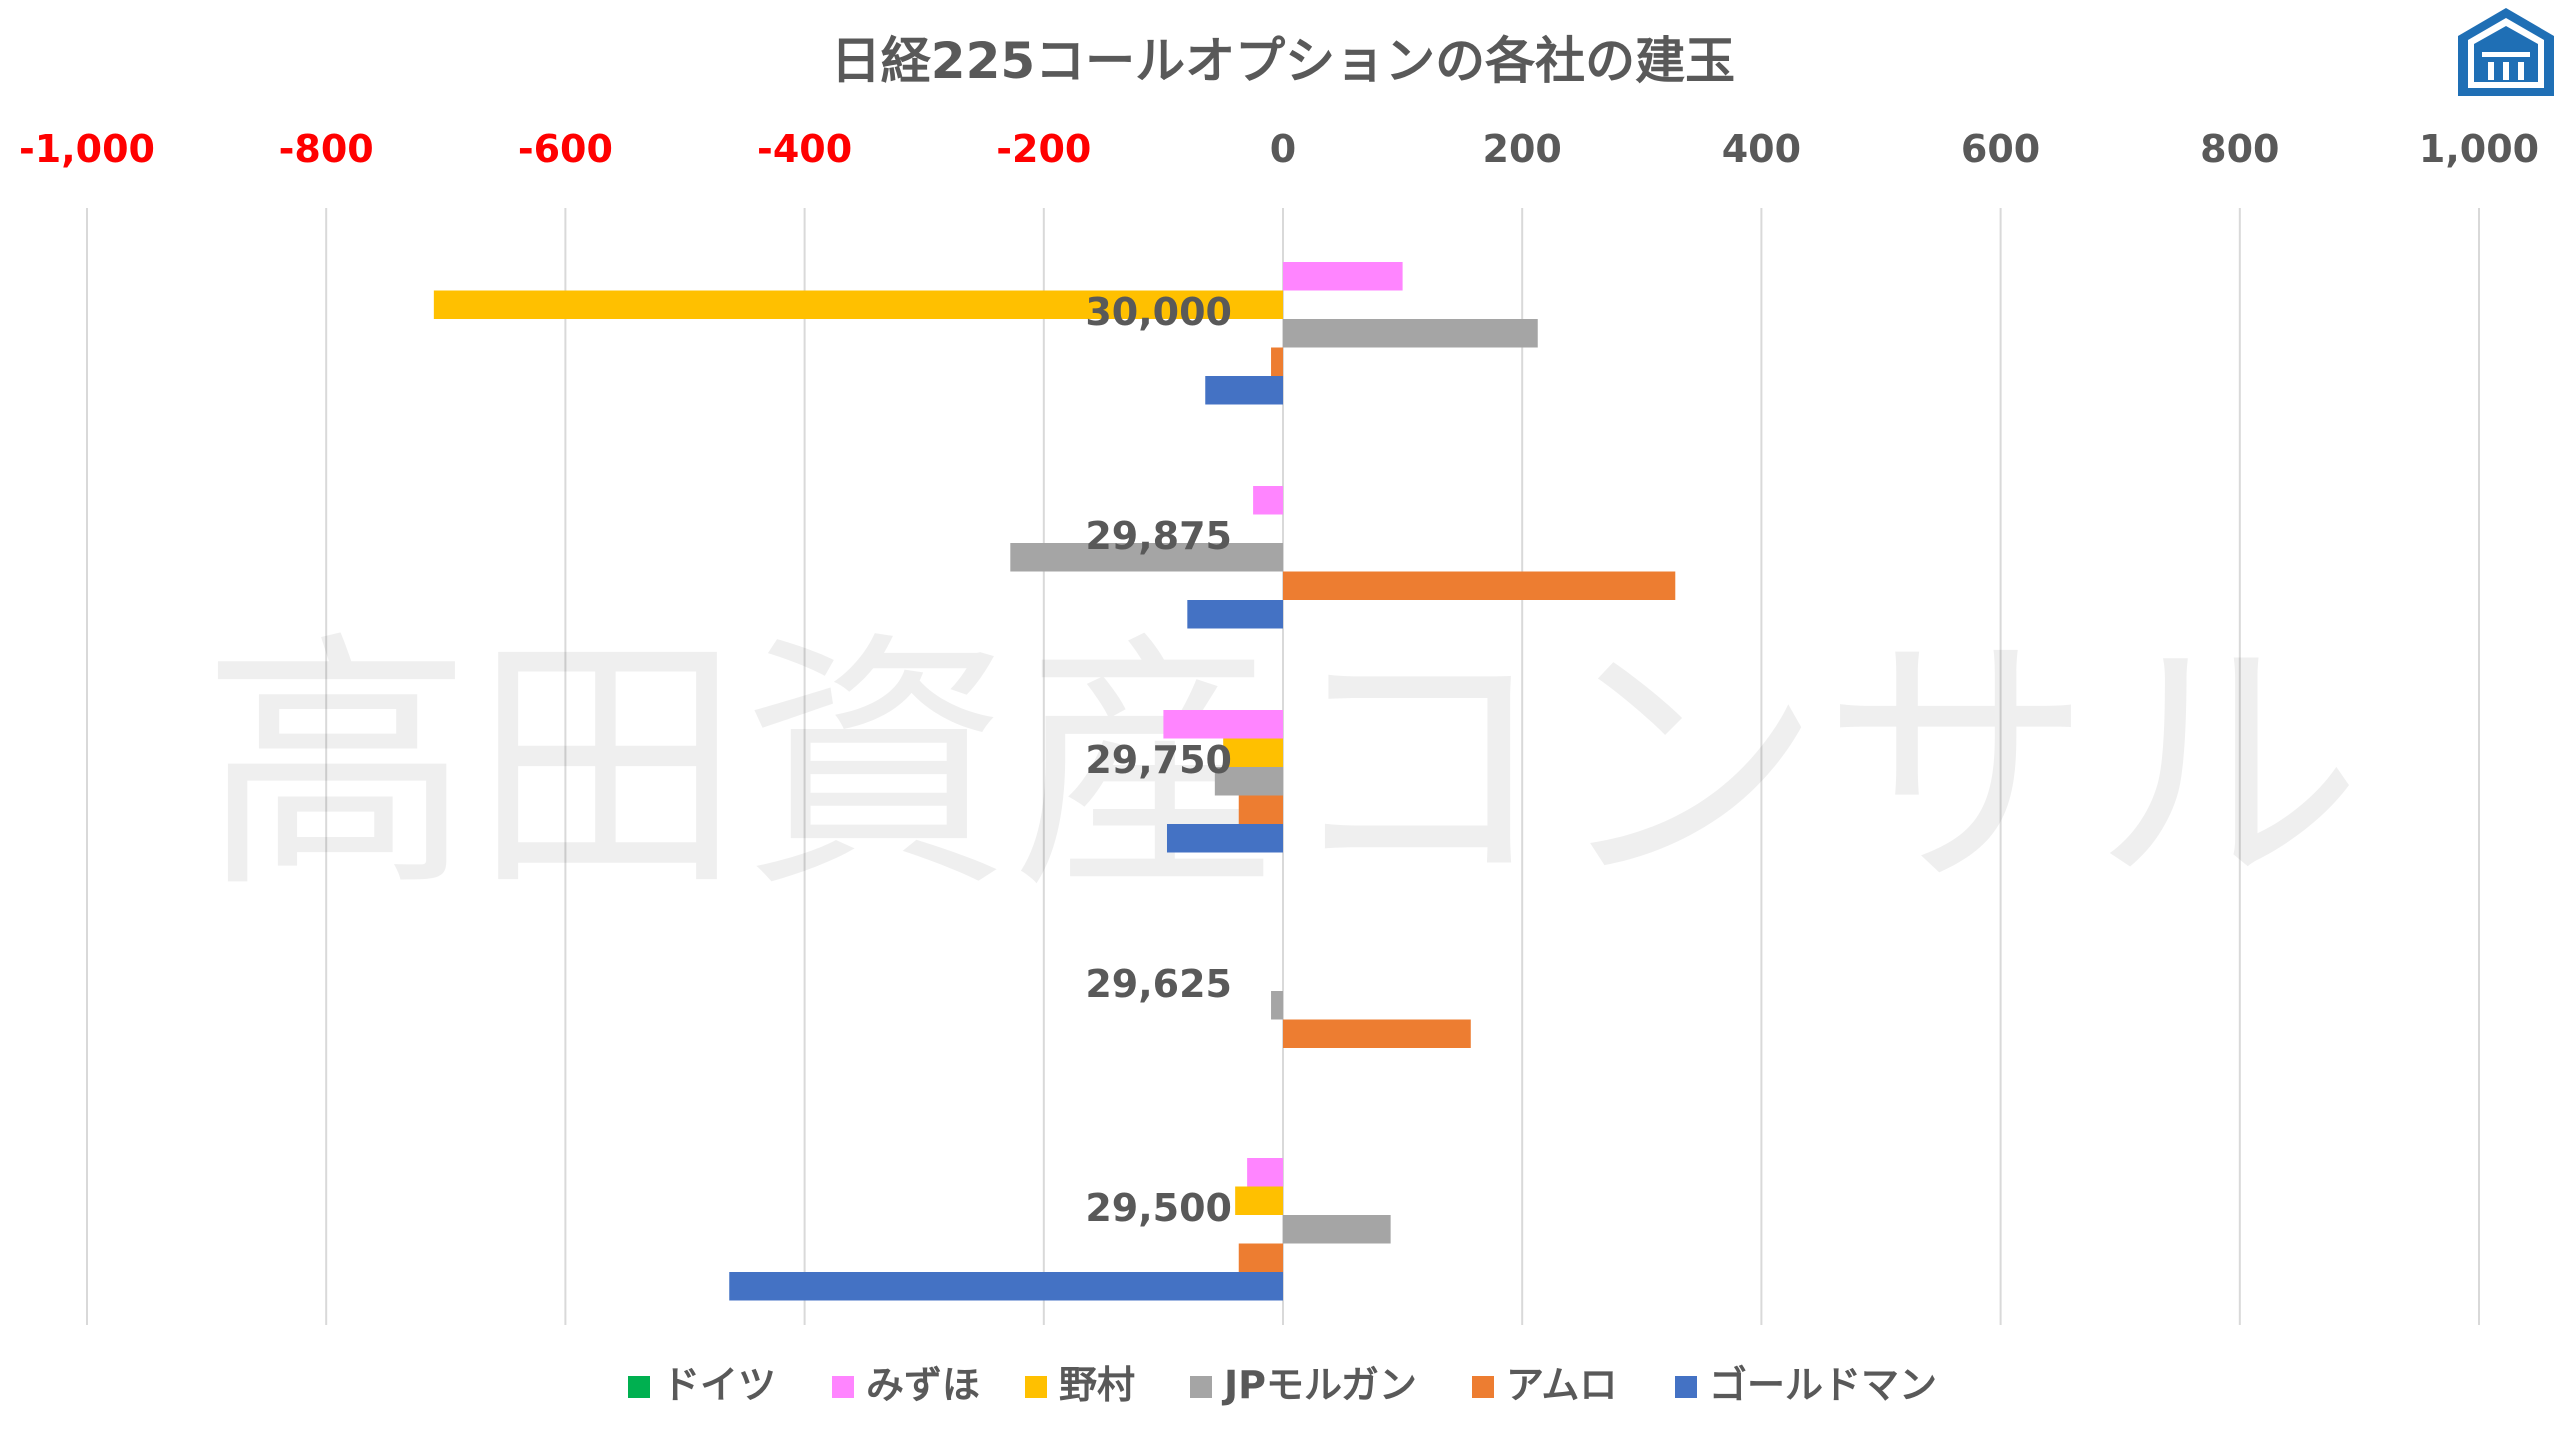  Describe the element at coordinates (87, 149) in the screenshot. I see `x-tick-label: -1,000` at that location.